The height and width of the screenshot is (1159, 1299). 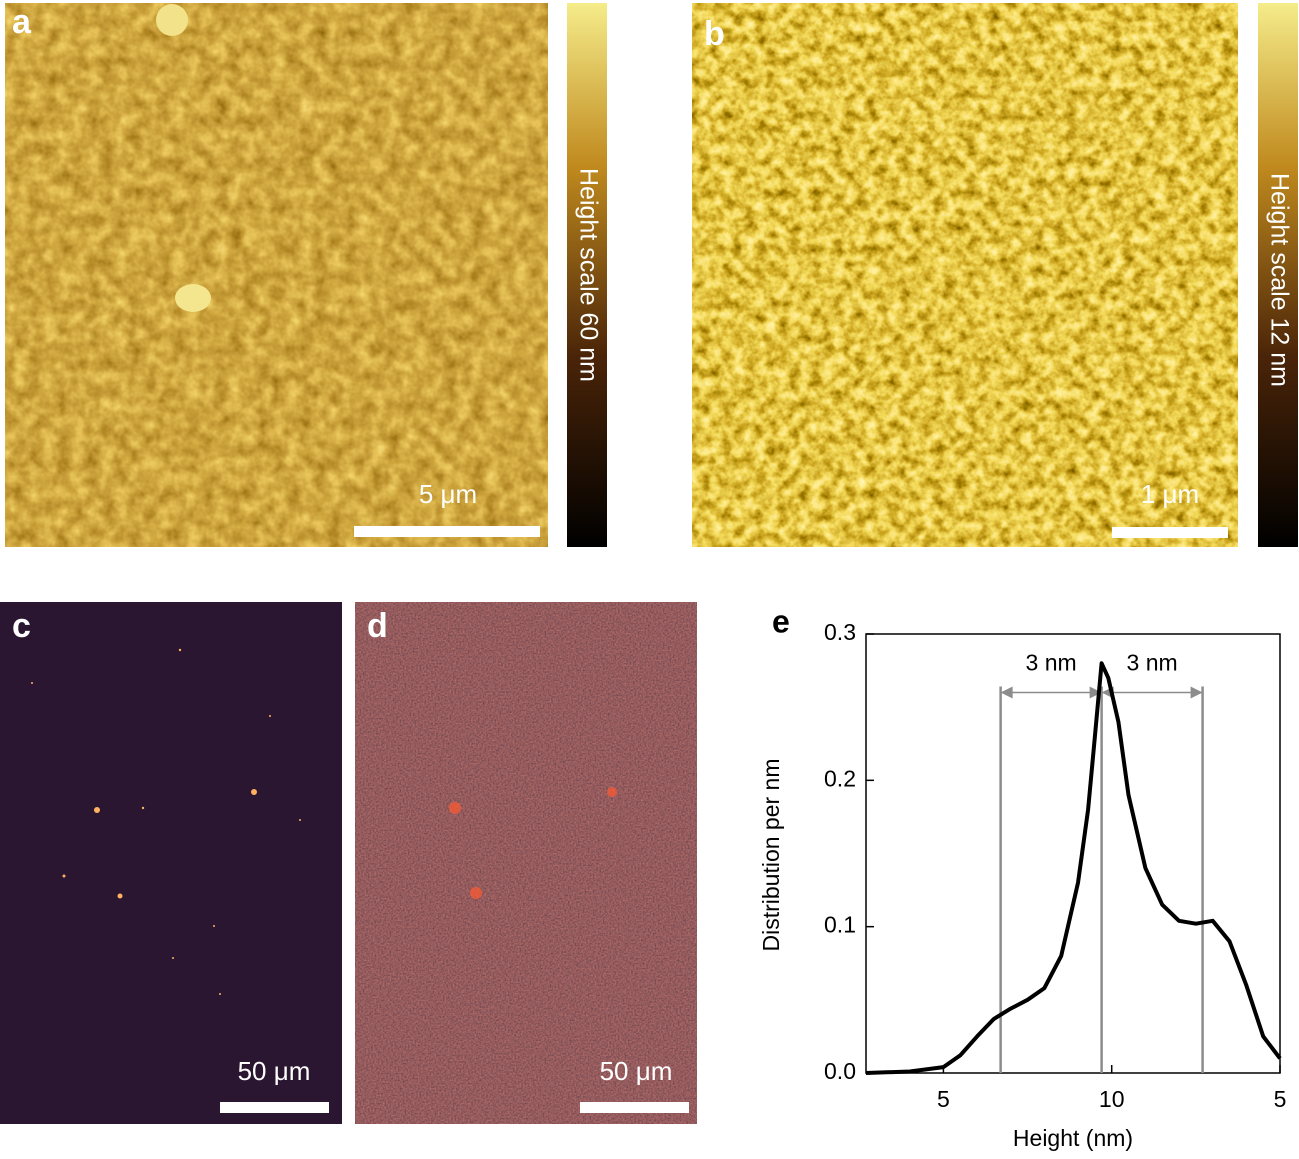 What do you see at coordinates (1279, 280) in the screenshot?
I see `height-scale: Height scale 12 nm` at bounding box center [1279, 280].